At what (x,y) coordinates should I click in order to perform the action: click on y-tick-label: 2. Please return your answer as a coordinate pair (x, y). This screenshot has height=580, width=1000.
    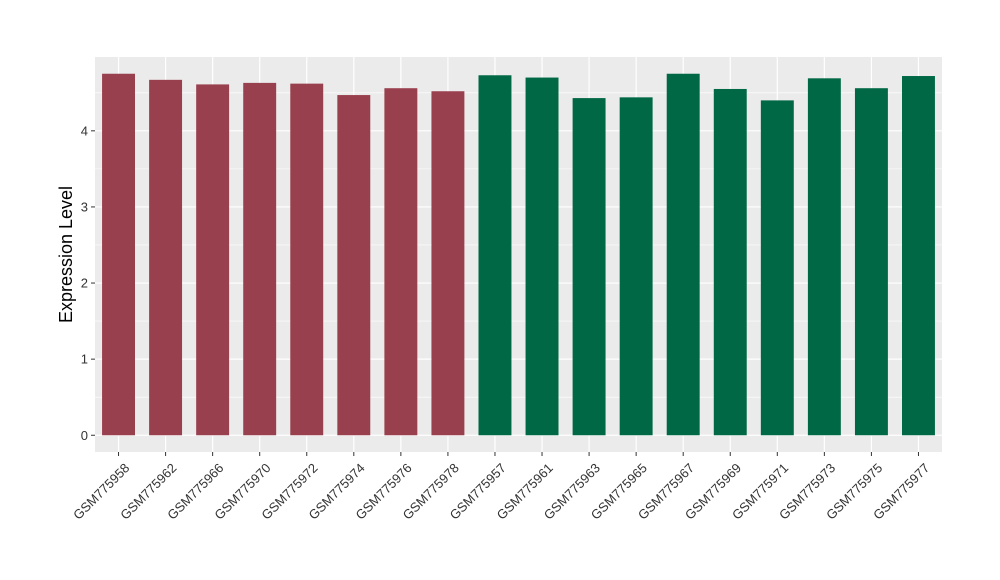
    Looking at the image, I should click on (84, 283).